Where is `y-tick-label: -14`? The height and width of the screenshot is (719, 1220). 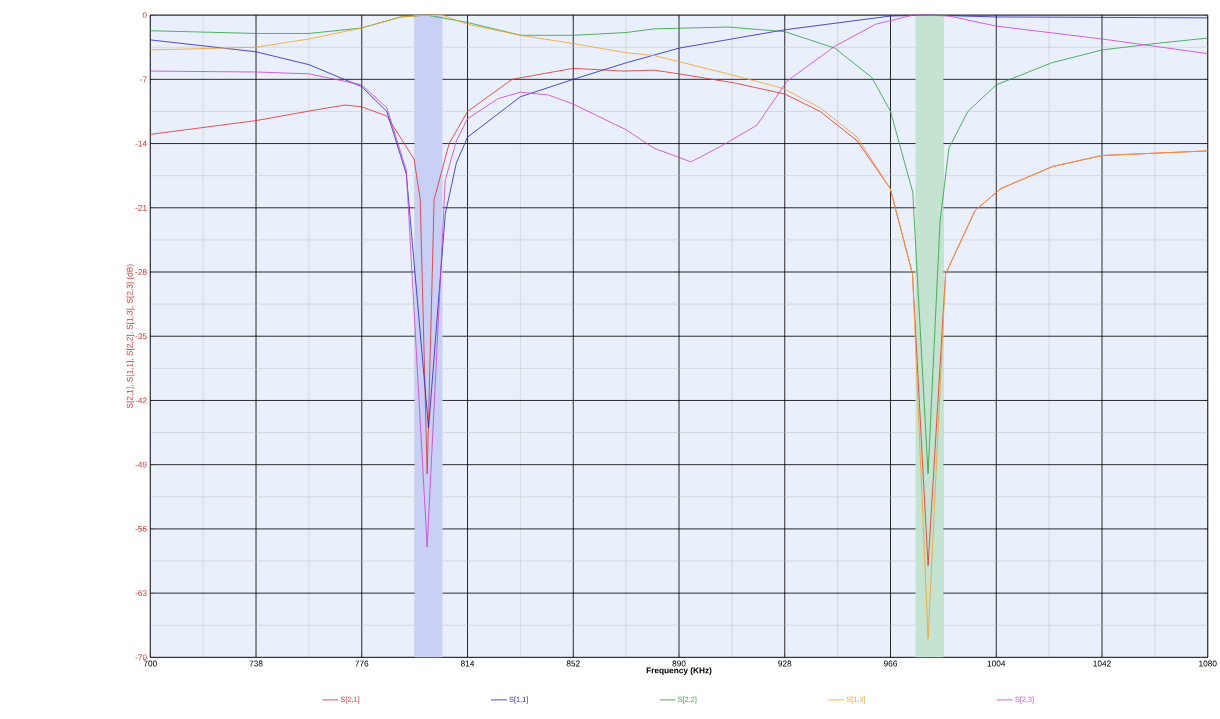 y-tick-label: -14 is located at coordinates (141, 143).